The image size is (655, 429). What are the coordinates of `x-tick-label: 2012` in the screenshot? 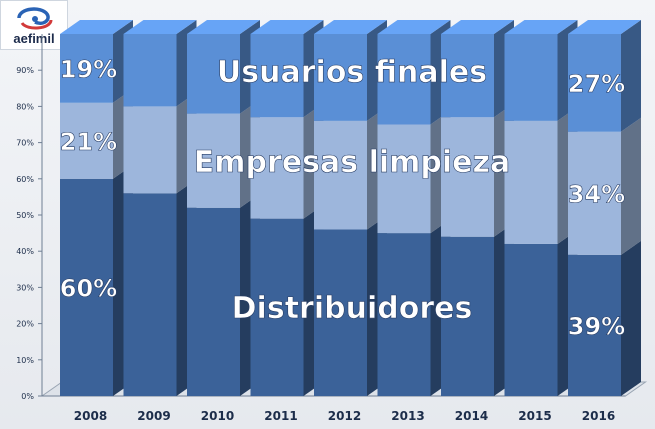 It's located at (344, 416).